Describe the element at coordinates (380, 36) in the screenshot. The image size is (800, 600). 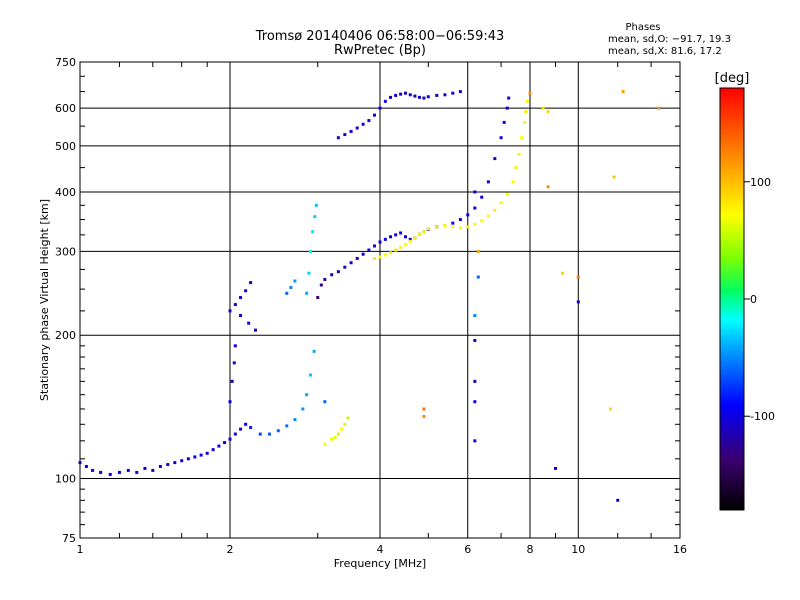
I see `chart-title: Tromsø 20140406 06:58:00−06:59:43` at that location.